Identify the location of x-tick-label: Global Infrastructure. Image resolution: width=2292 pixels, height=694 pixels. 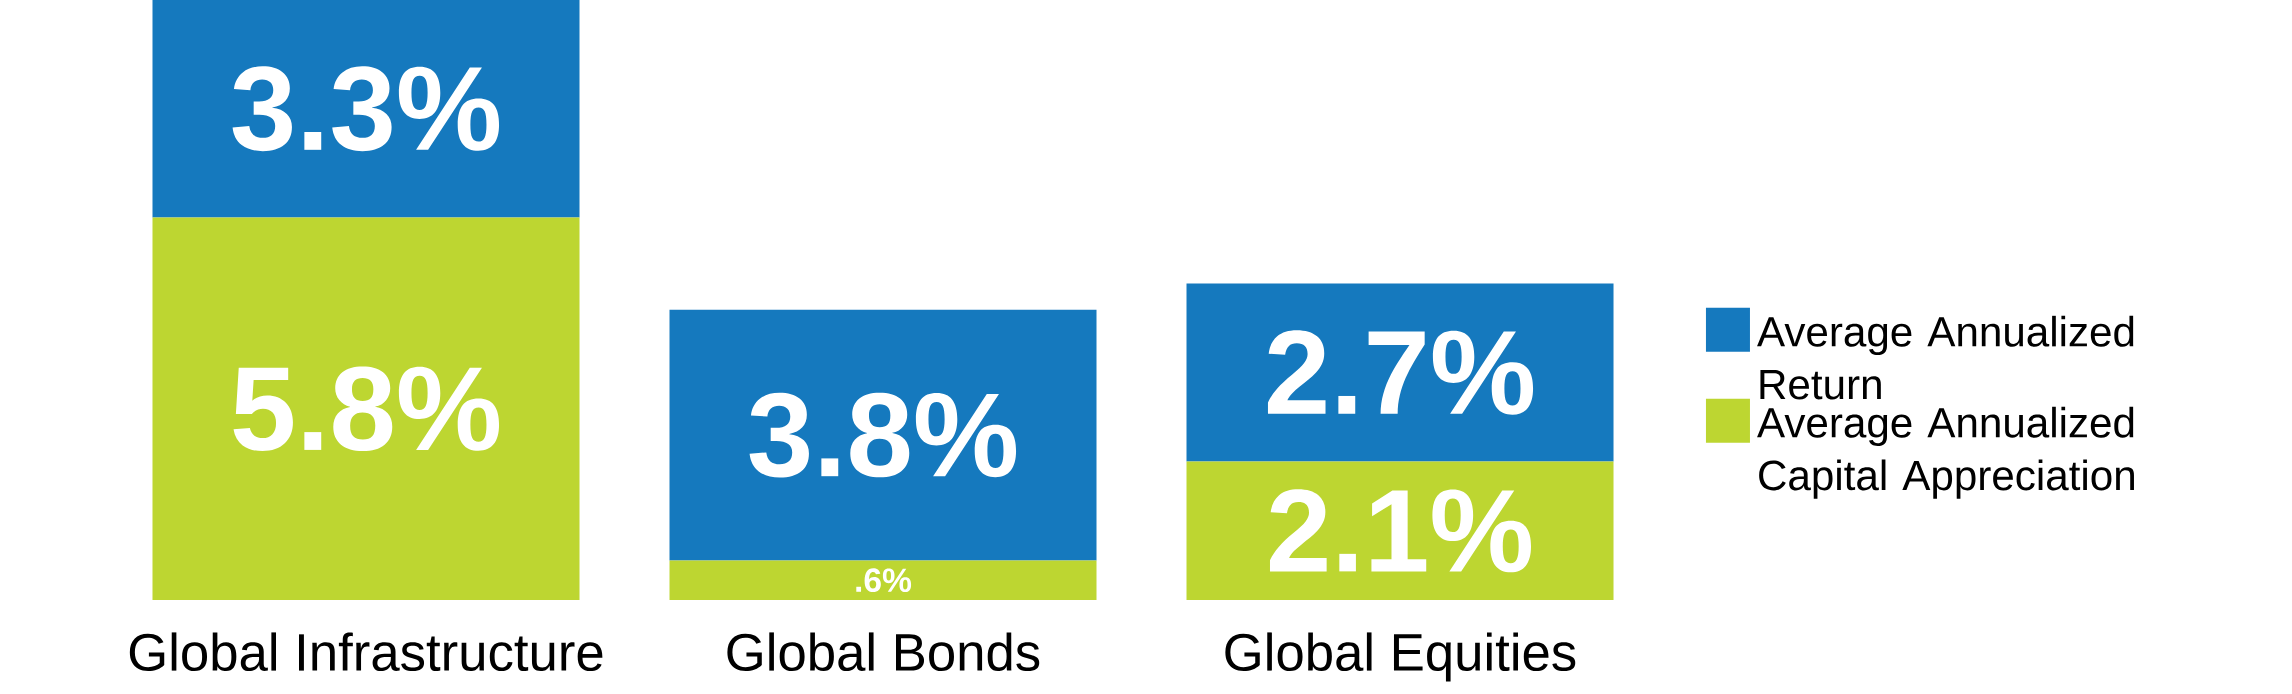
(366, 652).